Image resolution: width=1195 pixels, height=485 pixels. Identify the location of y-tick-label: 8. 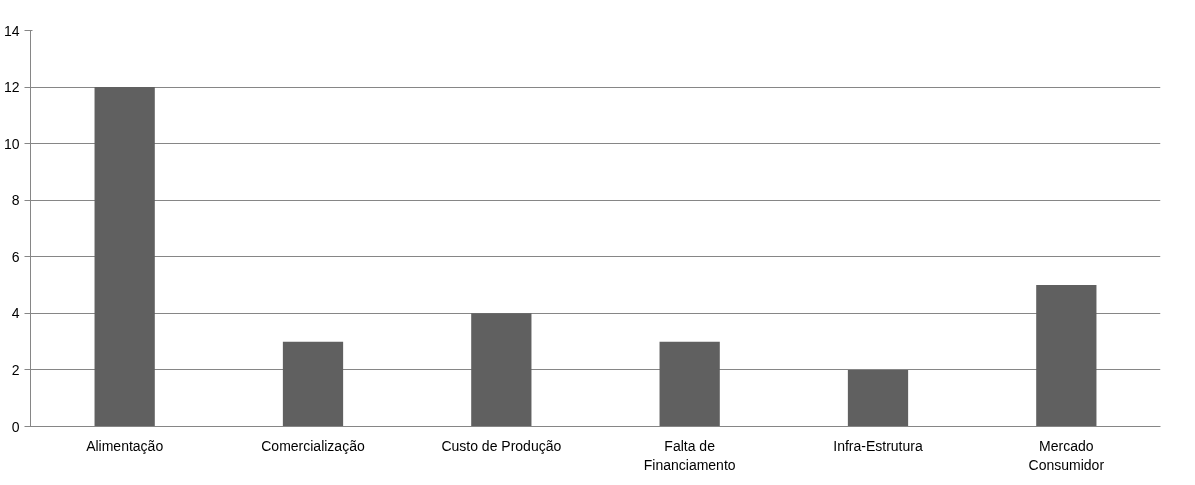
(15, 200).